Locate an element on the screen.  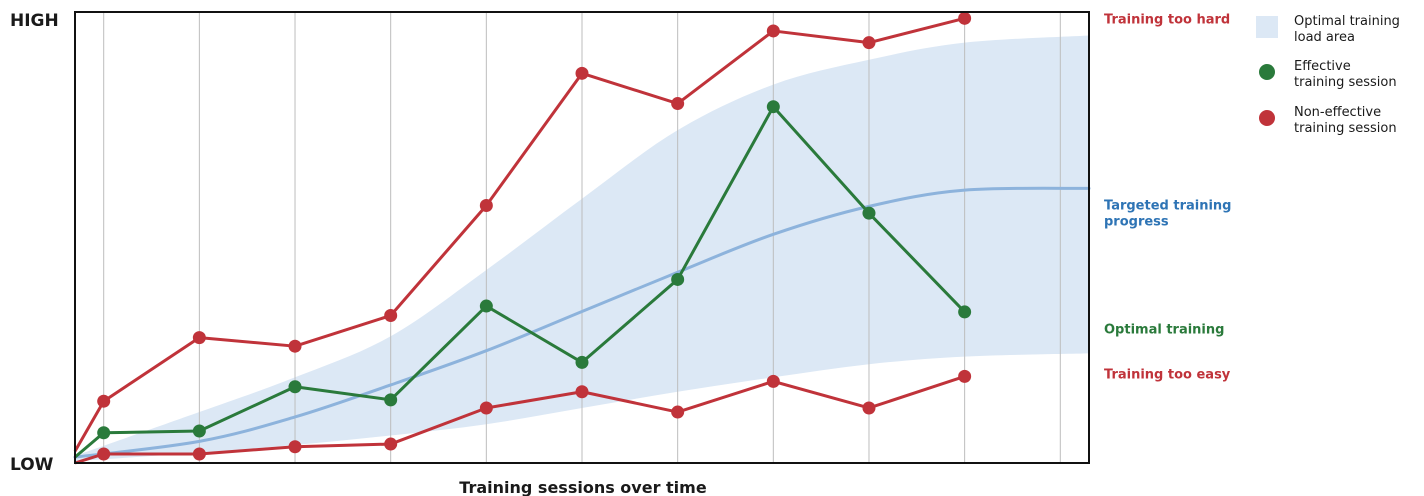
annotation-1: Targeted training progress is located at coordinates (1168, 214).